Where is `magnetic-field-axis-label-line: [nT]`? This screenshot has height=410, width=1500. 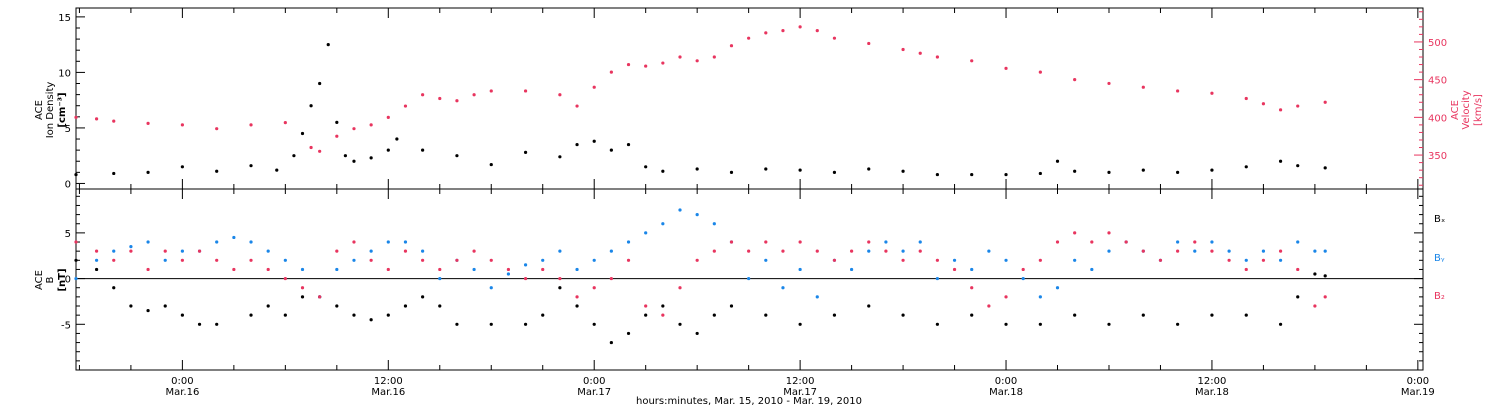 magnetic-field-axis-label-line: [nT] is located at coordinates (62, 279).